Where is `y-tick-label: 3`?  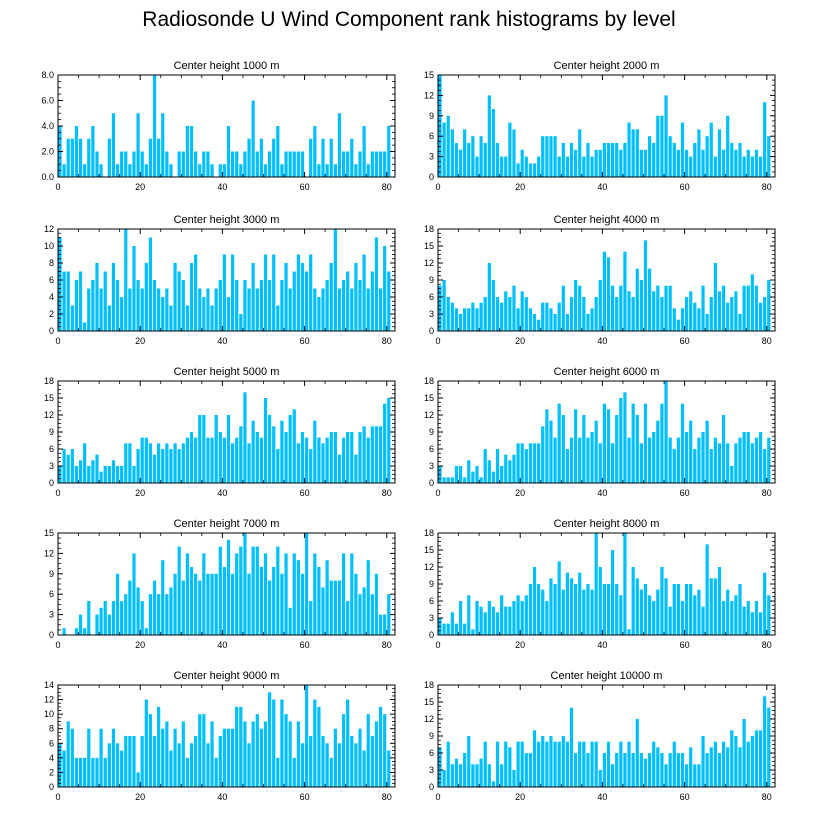 y-tick-label: 3 is located at coordinates (51, 466).